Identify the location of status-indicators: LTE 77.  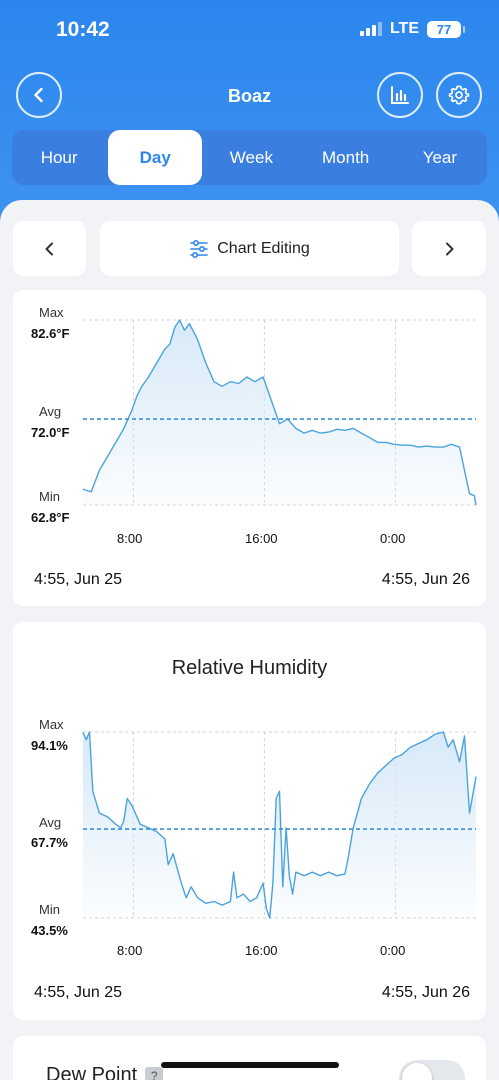
(412, 29).